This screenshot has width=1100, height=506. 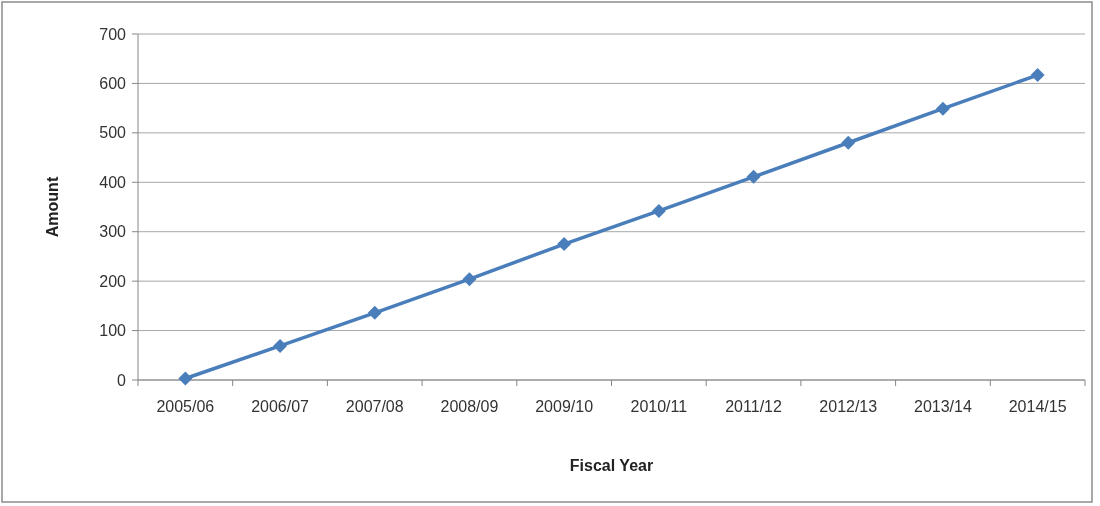 I want to click on y-tick-label: 500, so click(x=113, y=133).